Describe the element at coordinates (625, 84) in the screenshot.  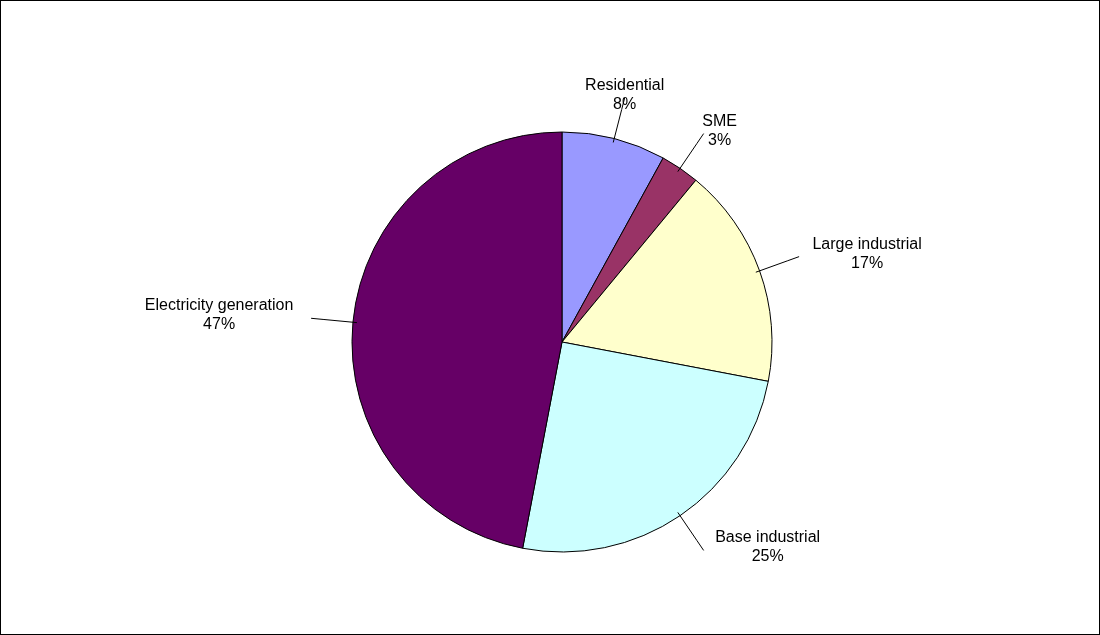
I see `slice-label: Residential` at that location.